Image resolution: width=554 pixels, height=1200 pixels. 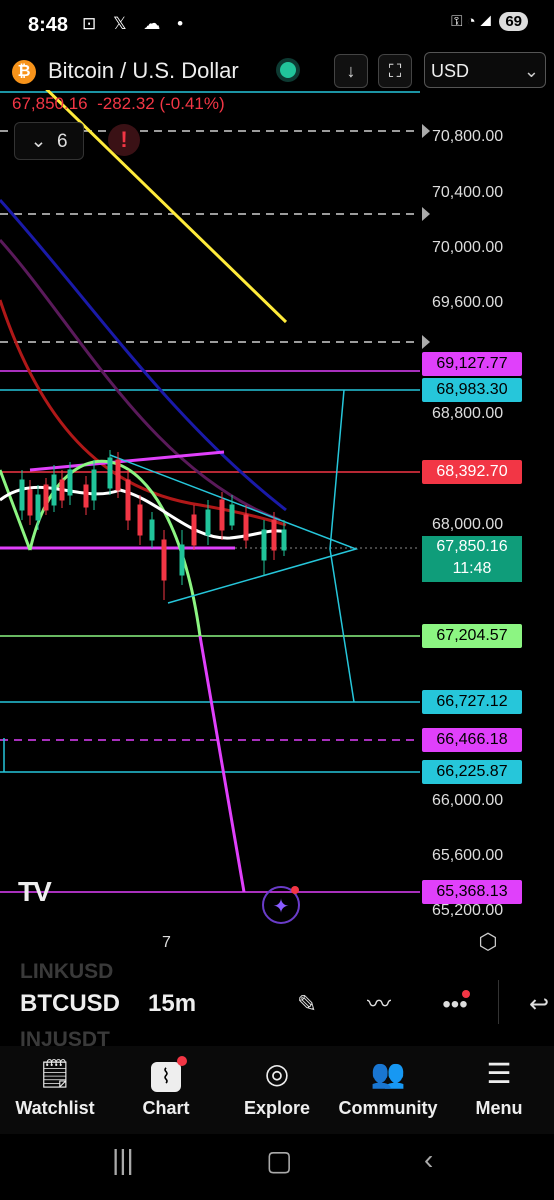 I want to click on bottom-navigation, so click(x=277, y=1090).